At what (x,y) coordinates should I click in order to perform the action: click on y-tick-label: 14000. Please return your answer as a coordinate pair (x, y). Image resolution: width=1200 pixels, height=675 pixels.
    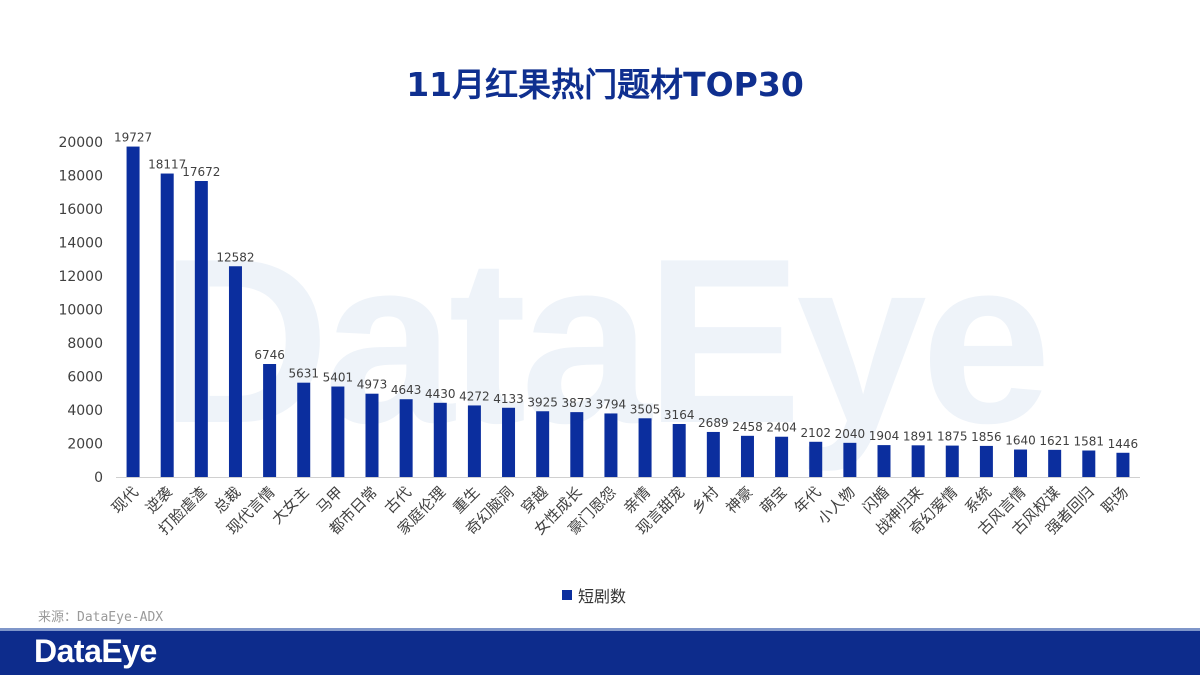
    Looking at the image, I should click on (80, 244).